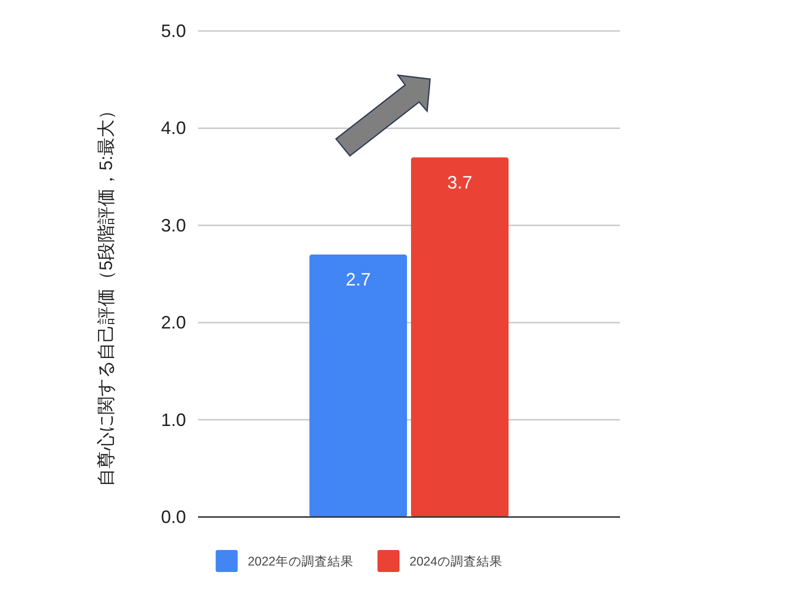  Describe the element at coordinates (459, 182) in the screenshot. I see `data-label: 3.7` at that location.